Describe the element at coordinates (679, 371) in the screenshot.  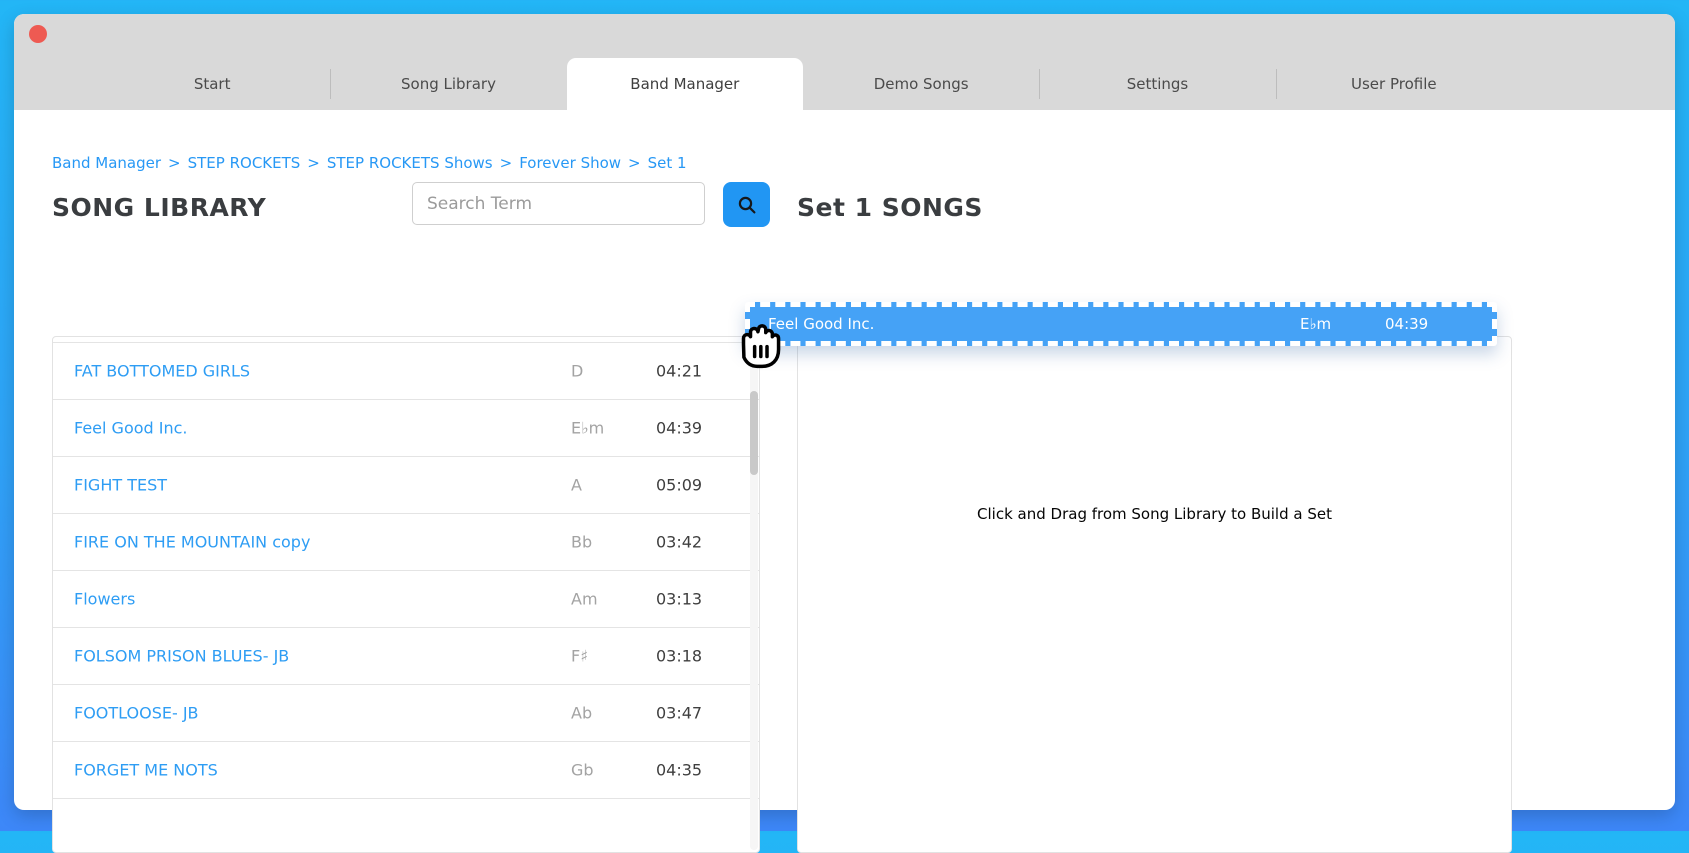
I see `song-duration: 04:21` at that location.